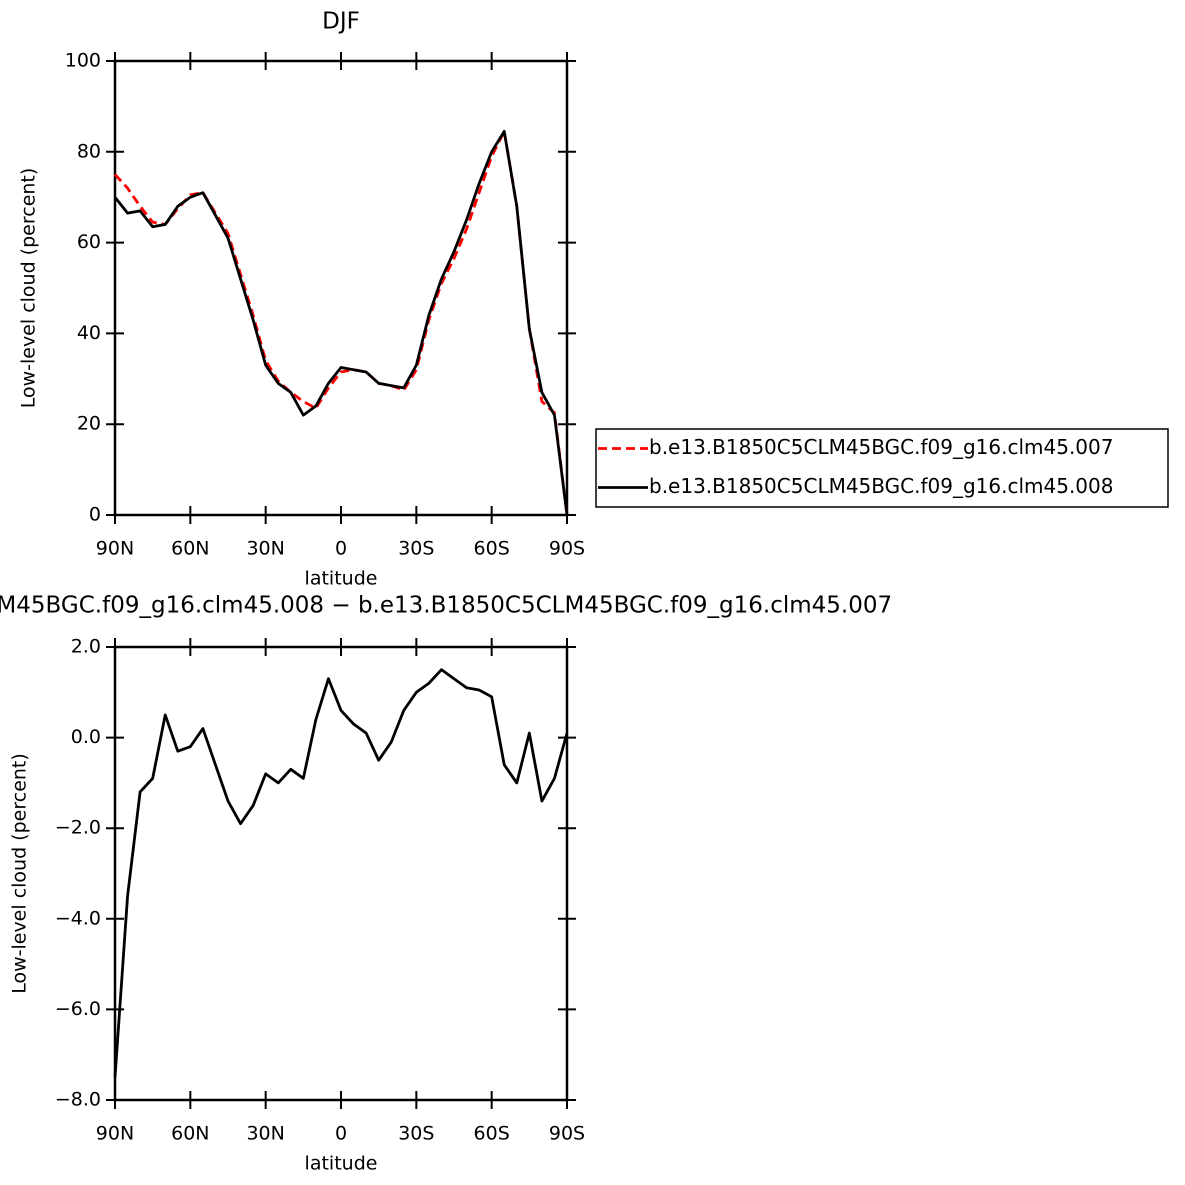  Describe the element at coordinates (89, 151) in the screenshot. I see `y-tick-label: 80` at that location.